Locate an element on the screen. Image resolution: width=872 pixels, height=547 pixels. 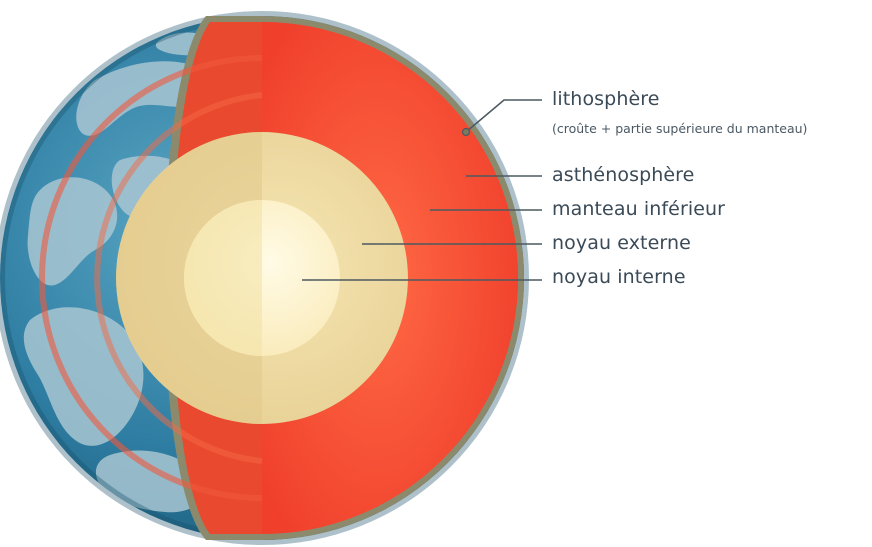
leader-line-lithosphere is located at coordinates (503, 116).